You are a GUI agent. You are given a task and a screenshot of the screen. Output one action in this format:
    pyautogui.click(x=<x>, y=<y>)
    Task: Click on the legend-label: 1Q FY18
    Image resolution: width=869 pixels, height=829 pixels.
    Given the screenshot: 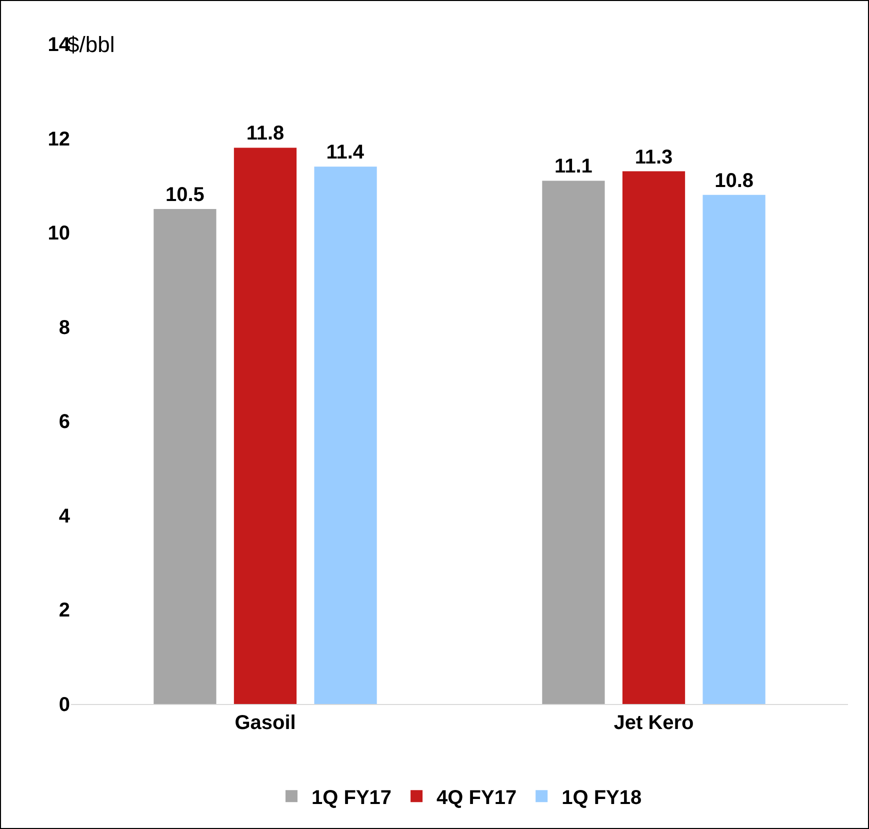 What is the action you would take?
    pyautogui.click(x=602, y=797)
    